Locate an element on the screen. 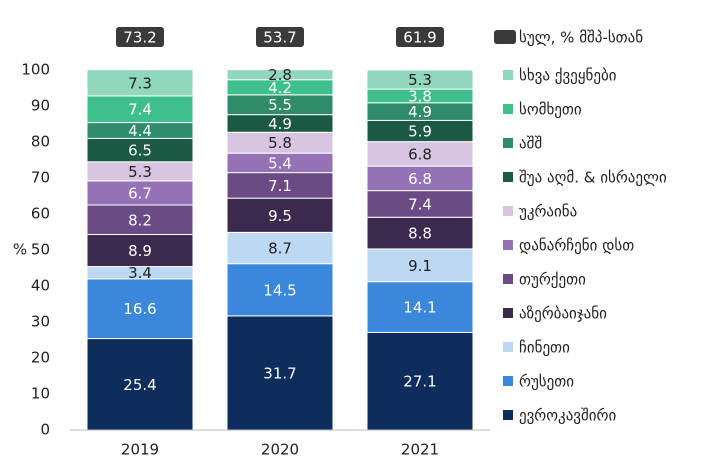 This screenshot has width=710, height=466. data-label: 16.6 is located at coordinates (139, 309).